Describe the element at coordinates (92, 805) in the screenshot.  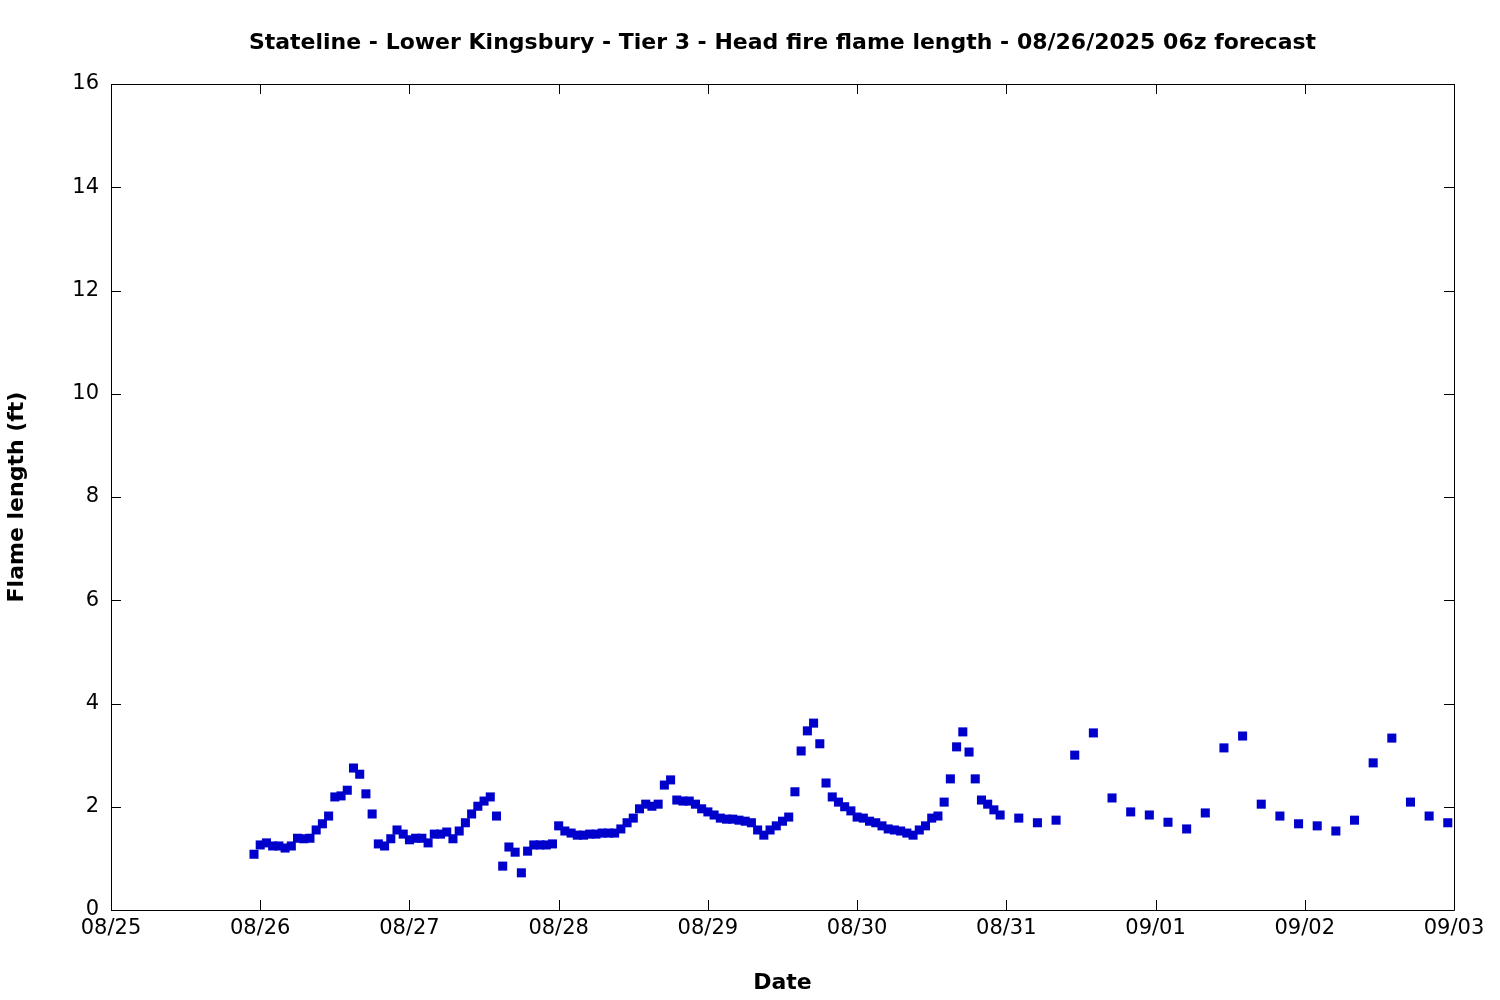
I see `y-tick-label: 2` at that location.